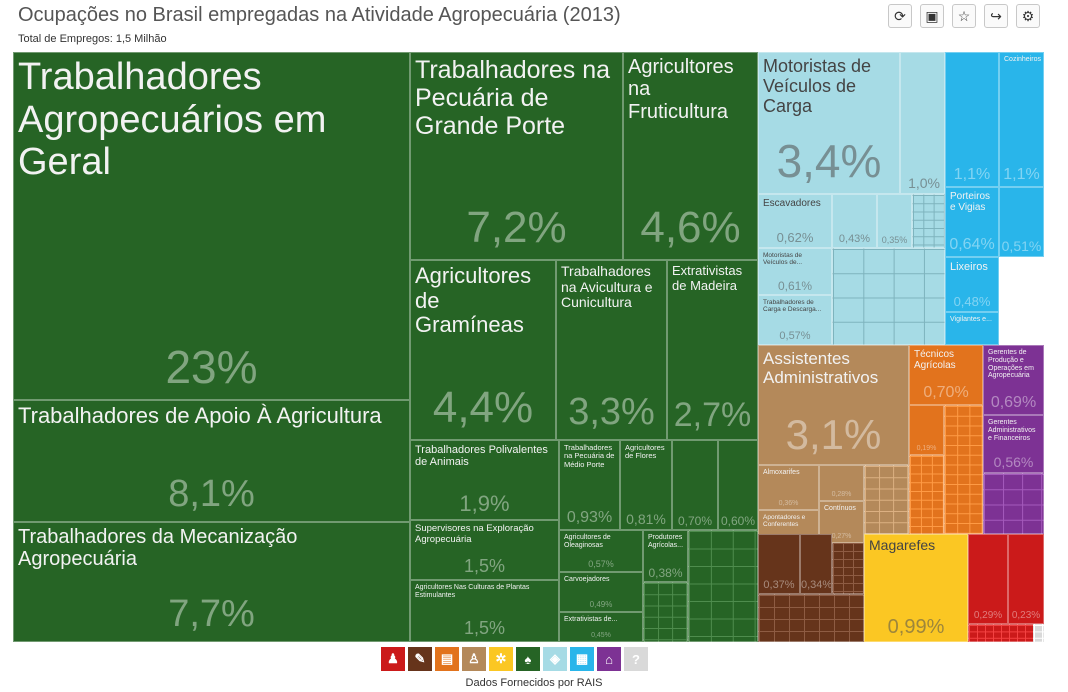  What do you see at coordinates (690, 156) in the screenshot?
I see `treemap-tile: Agricultores na Fruticultura 4,6%` at bounding box center [690, 156].